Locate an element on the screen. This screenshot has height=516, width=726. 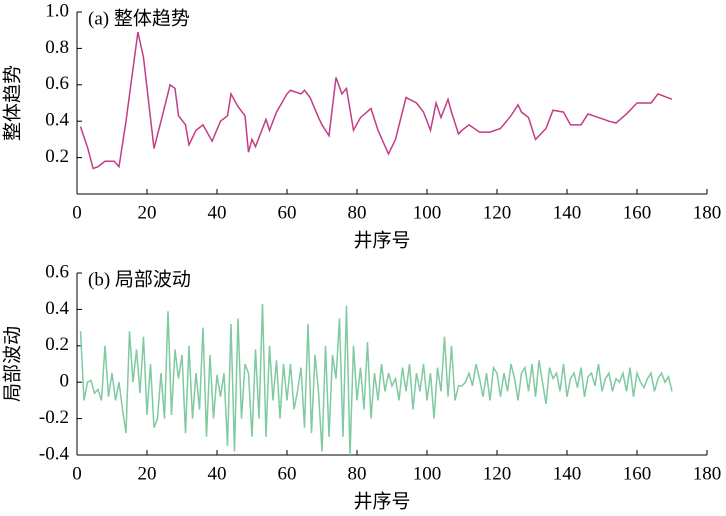
panel-title: (b) 局部波动 is located at coordinates (139, 279).